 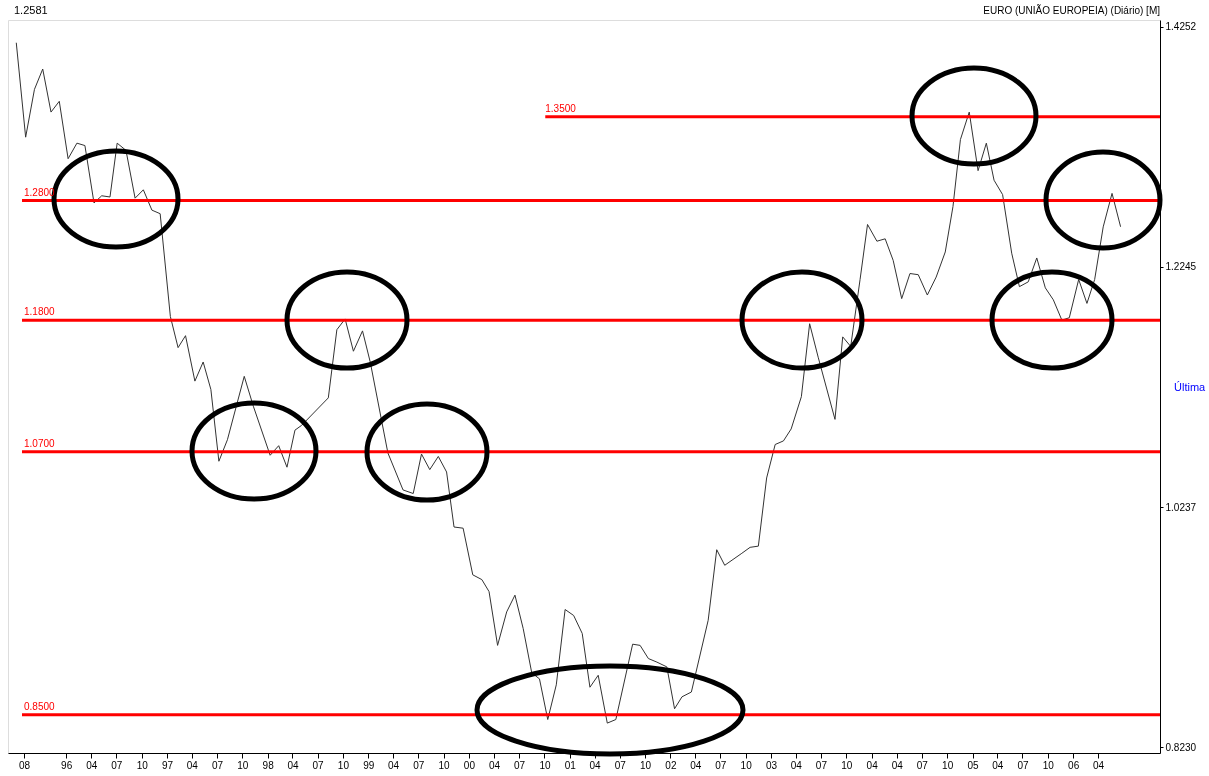 I want to click on y-tick-label: 0.8230, so click(x=1181, y=747).